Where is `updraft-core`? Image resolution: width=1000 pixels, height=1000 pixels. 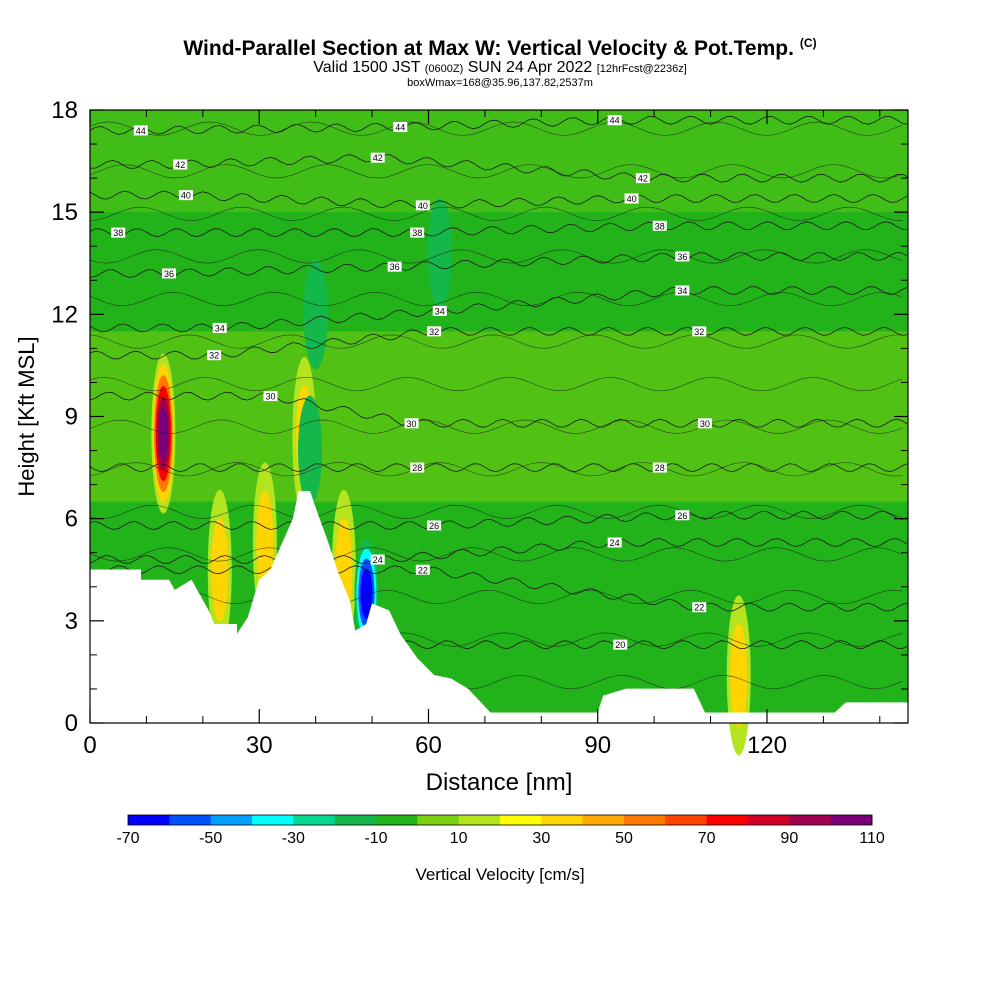 updraft-core is located at coordinates (163, 433).